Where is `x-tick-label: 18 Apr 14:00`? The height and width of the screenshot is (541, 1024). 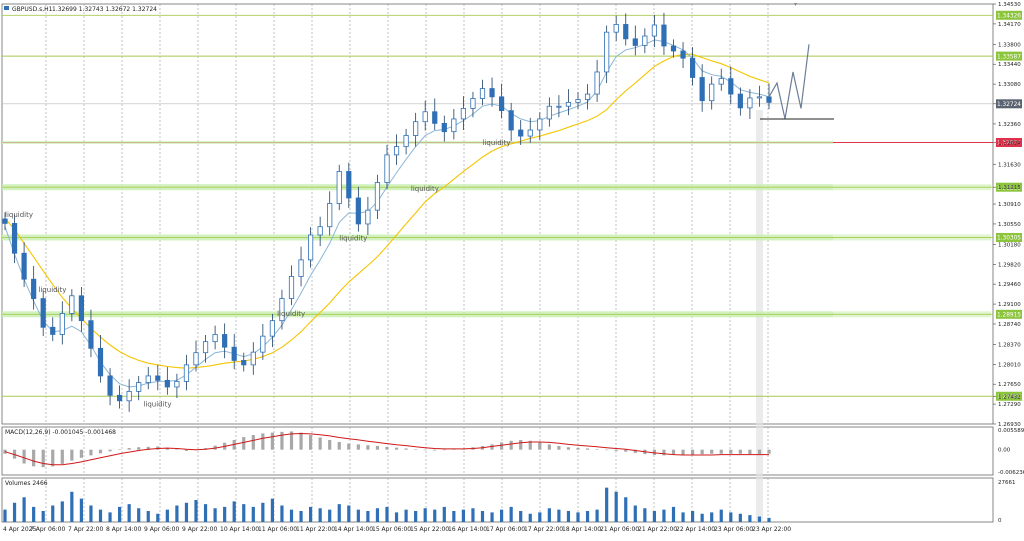 x-tick-label: 18 Apr 14:00 is located at coordinates (581, 529).